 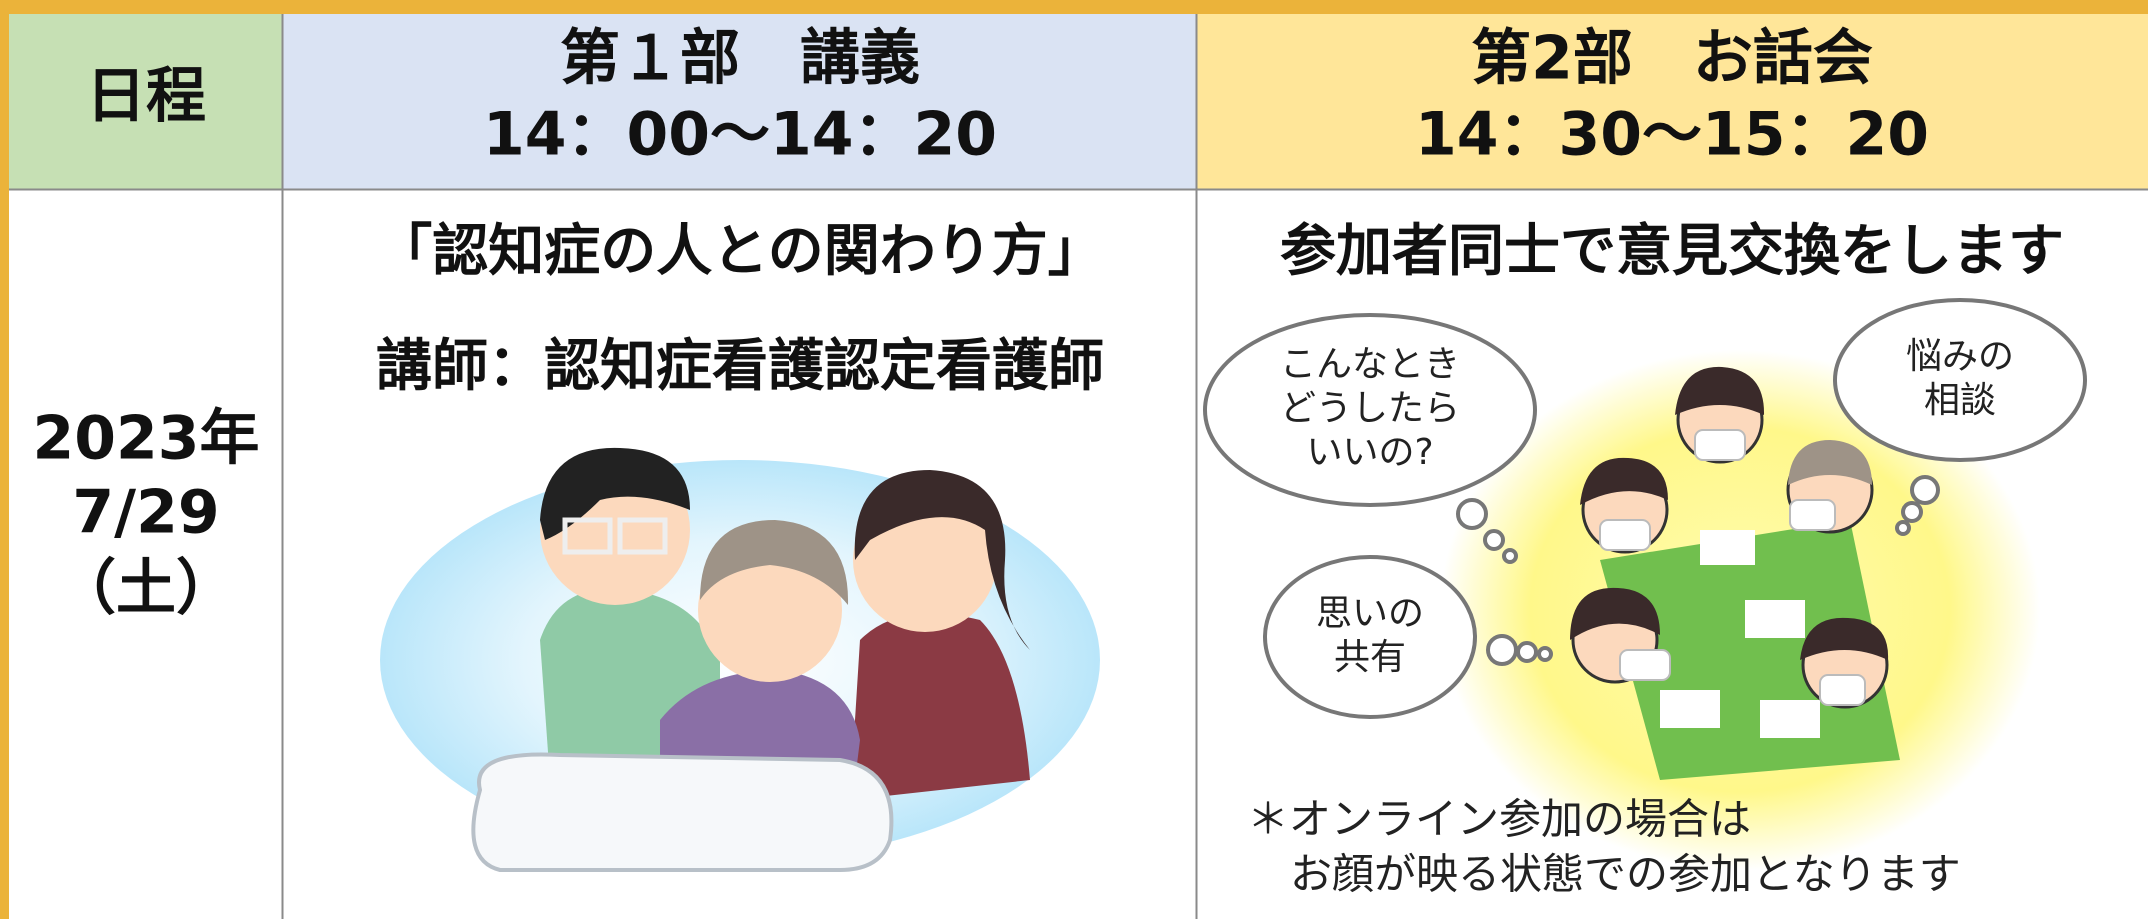 I want to click on part2-title: 第2部 お話会, so click(x=1672, y=59).